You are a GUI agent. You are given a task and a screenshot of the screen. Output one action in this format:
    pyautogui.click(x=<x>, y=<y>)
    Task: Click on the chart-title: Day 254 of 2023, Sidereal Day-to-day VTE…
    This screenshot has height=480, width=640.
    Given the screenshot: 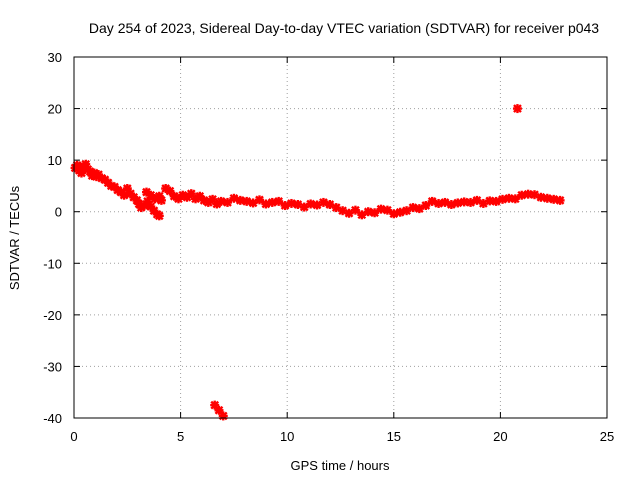 What is the action you would take?
    pyautogui.click(x=344, y=28)
    